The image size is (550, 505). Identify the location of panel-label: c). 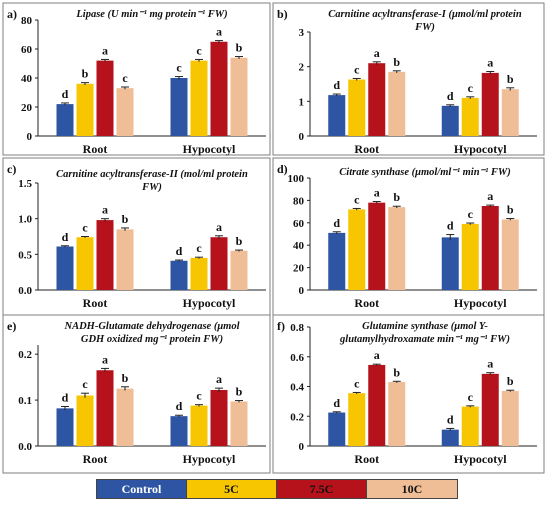
(11, 169).